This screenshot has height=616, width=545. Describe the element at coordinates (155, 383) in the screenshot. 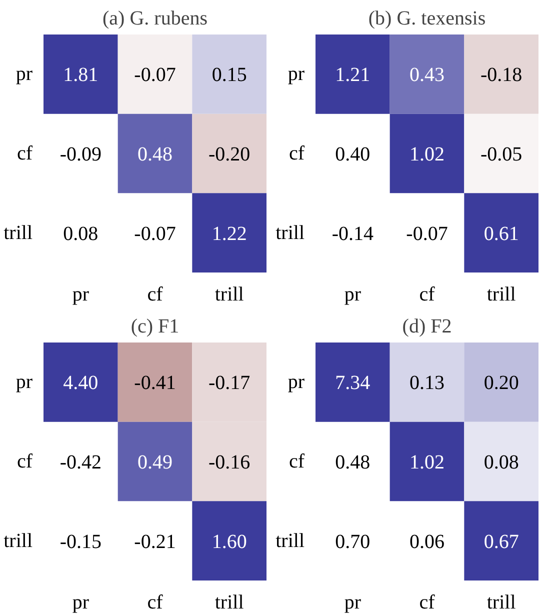

I see `data-label: -0.41` at that location.